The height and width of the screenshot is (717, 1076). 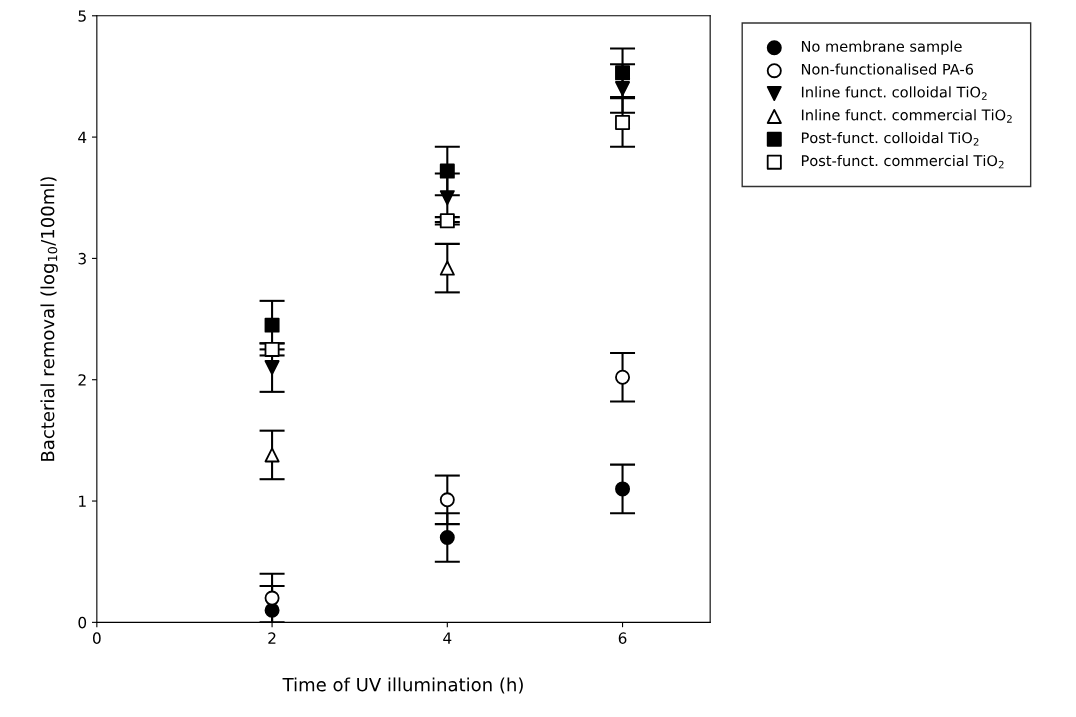 What do you see at coordinates (622, 638) in the screenshot?
I see `x-tick-label: 6` at bounding box center [622, 638].